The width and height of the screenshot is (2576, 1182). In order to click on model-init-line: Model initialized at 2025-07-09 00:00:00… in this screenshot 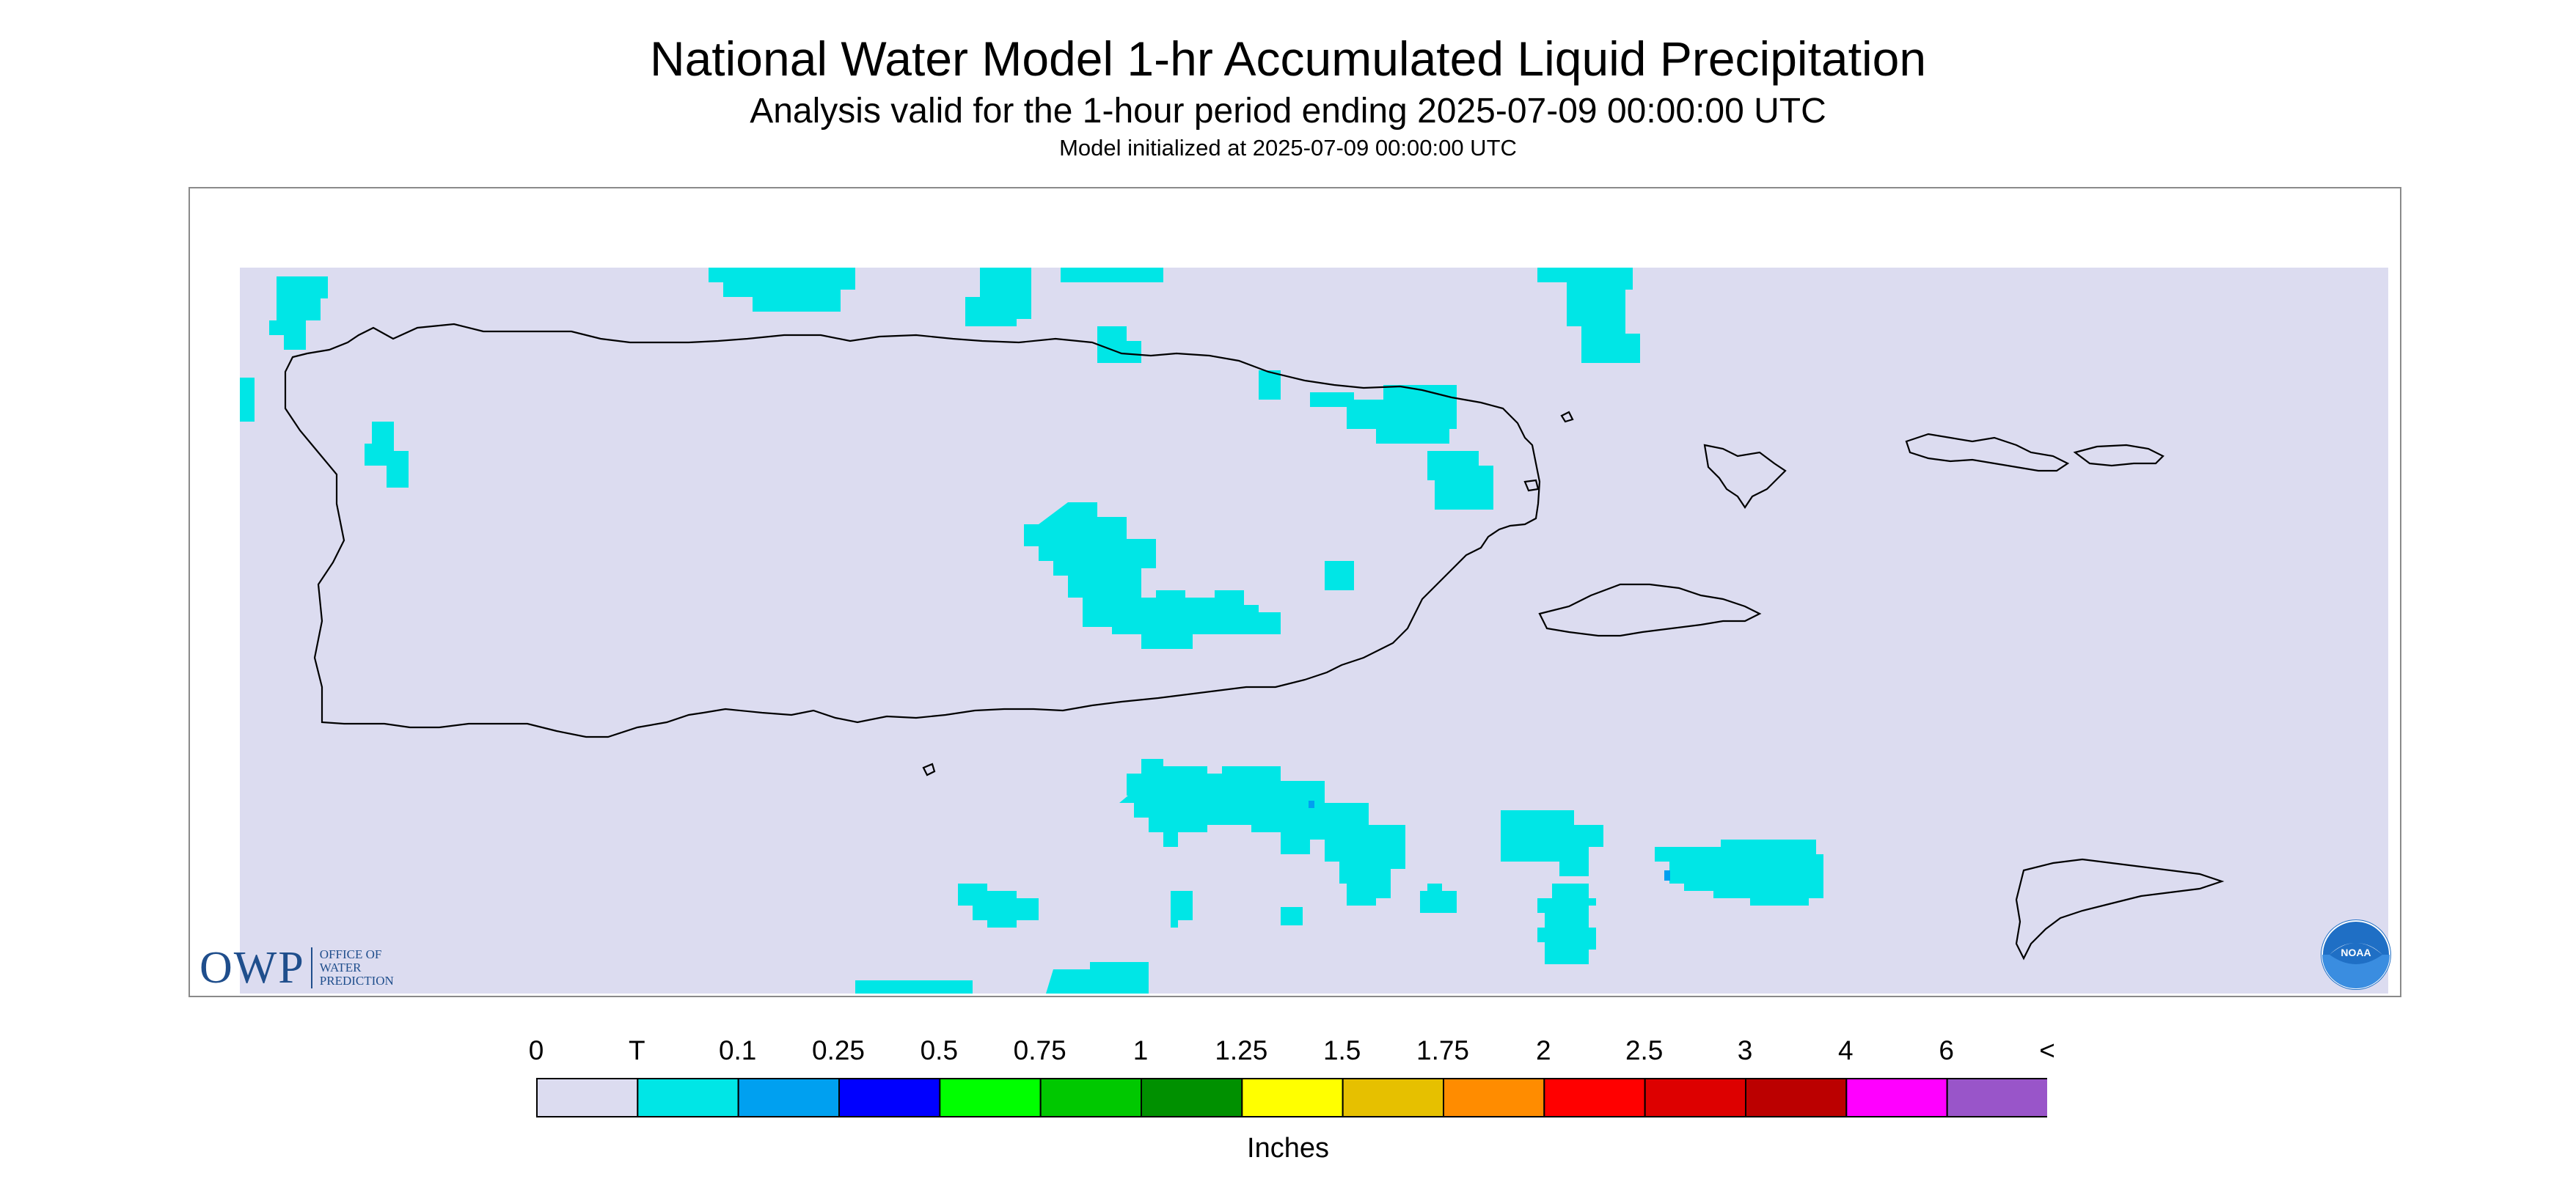, I will do `click(1288, 148)`.